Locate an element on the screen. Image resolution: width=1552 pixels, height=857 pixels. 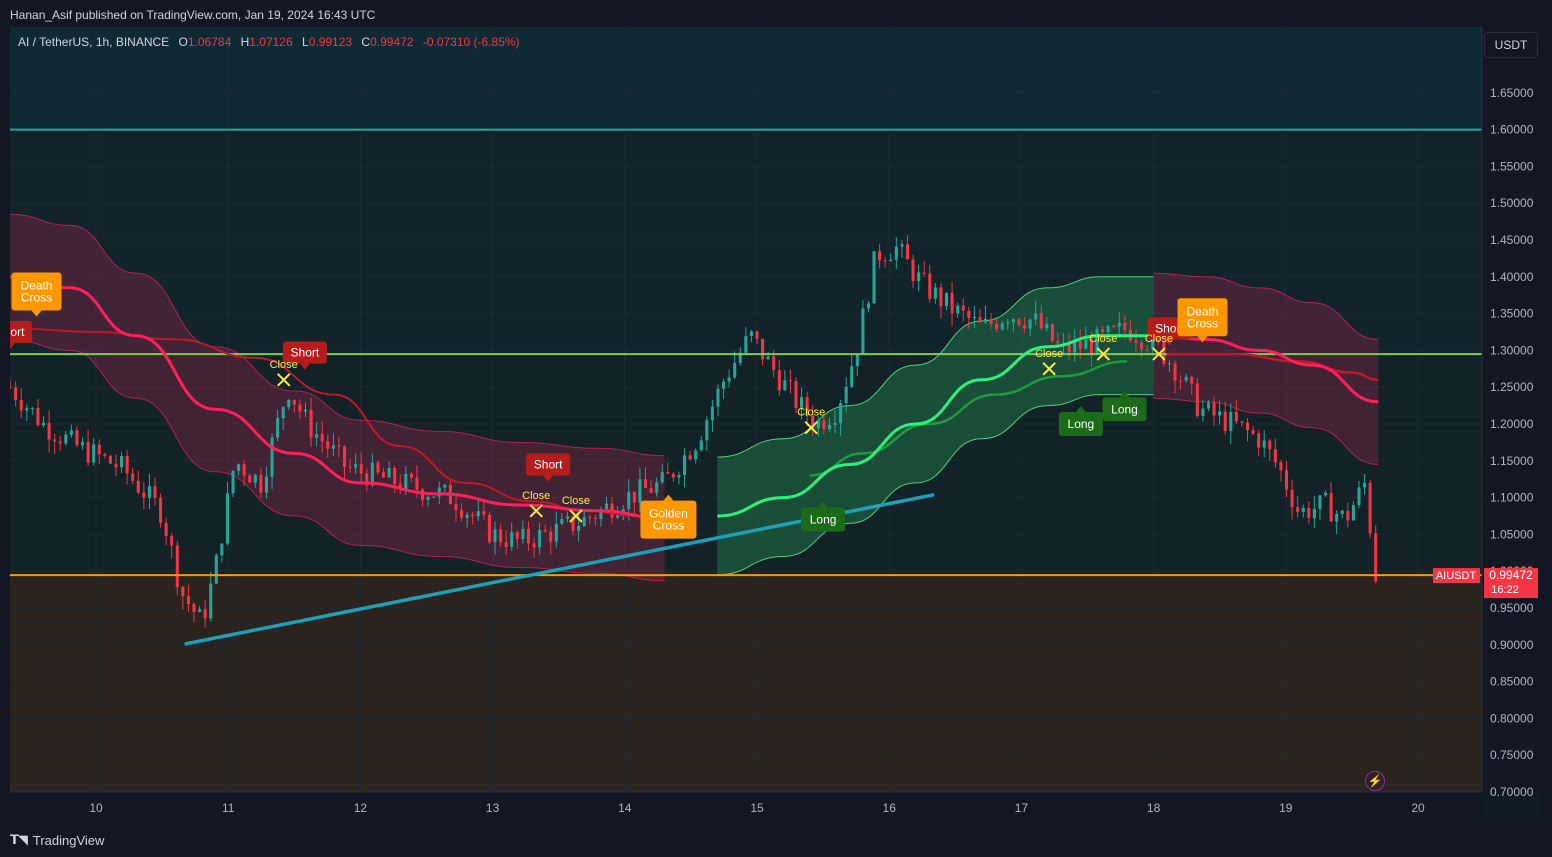
high-value: 1.07126 is located at coordinates (271, 42).